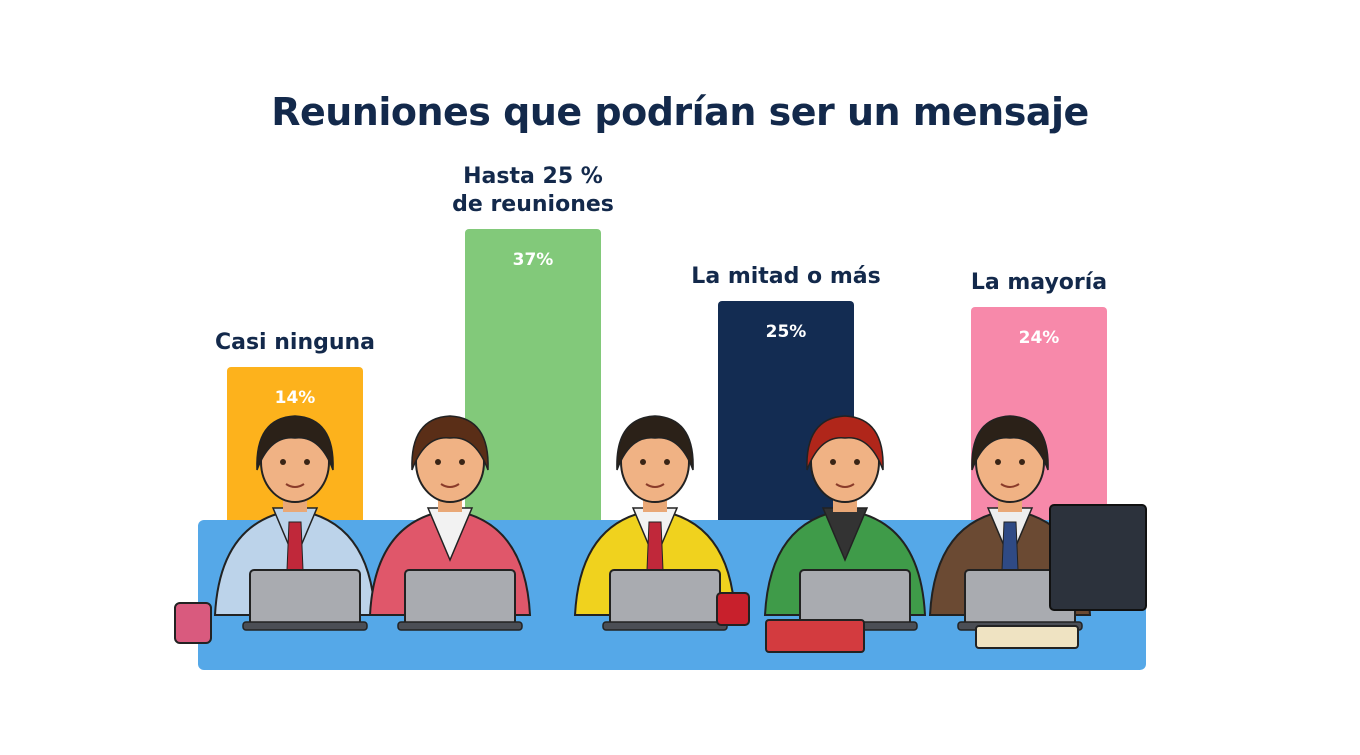 The height and width of the screenshot is (755, 1360). Describe the element at coordinates (533, 204) in the screenshot. I see `category-label: de reuniones` at that location.